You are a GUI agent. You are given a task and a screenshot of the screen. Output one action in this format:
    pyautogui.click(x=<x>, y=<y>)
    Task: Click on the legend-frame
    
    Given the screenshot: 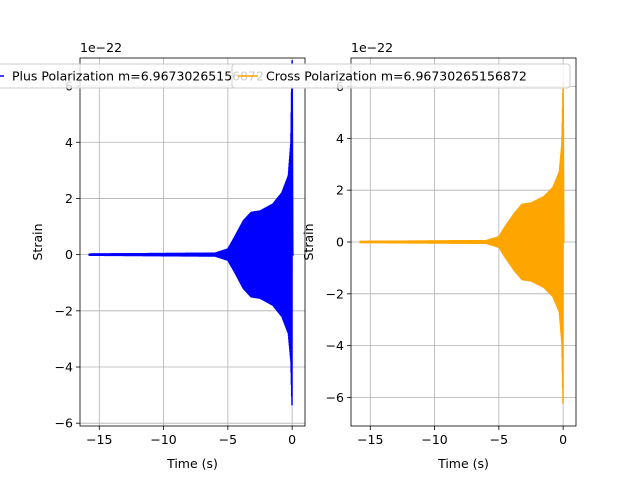 What is the action you would take?
    pyautogui.click(x=401, y=76)
    